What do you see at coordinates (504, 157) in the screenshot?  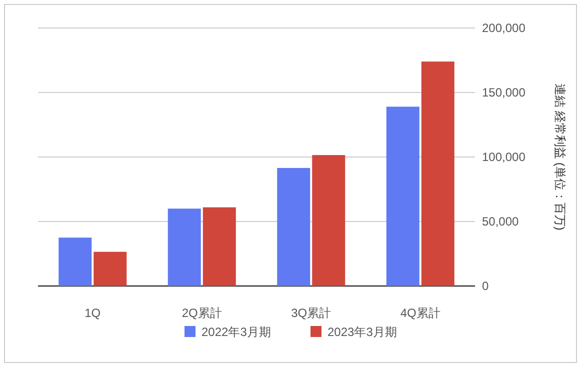 I see `y-tick-label: 100,000` at bounding box center [504, 157].